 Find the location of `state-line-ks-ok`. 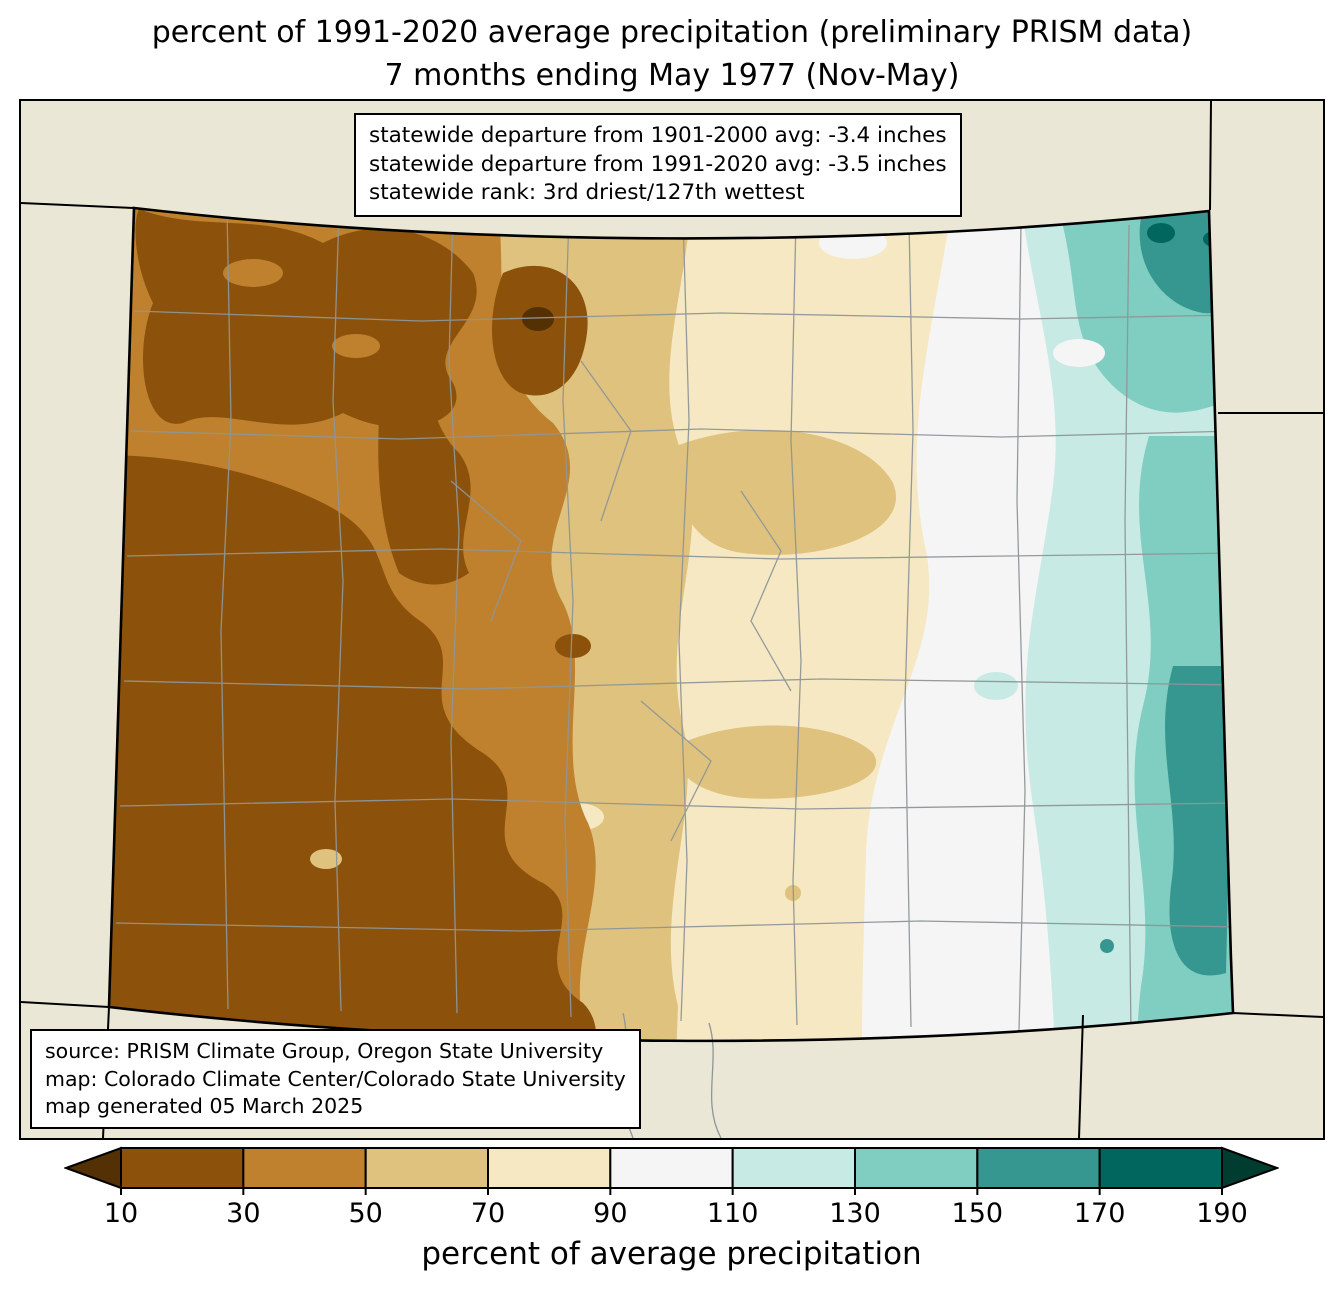

state-line-ks-ok is located at coordinates (1277, 1015).